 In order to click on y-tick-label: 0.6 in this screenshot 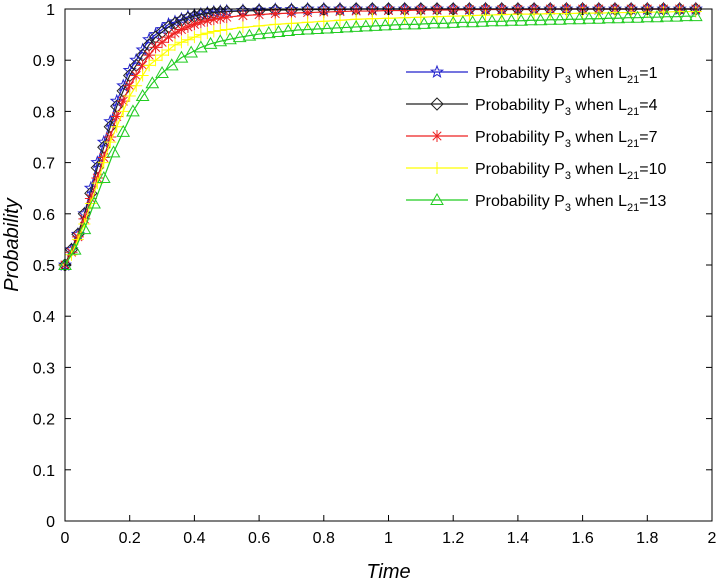, I will do `click(44, 215)`.